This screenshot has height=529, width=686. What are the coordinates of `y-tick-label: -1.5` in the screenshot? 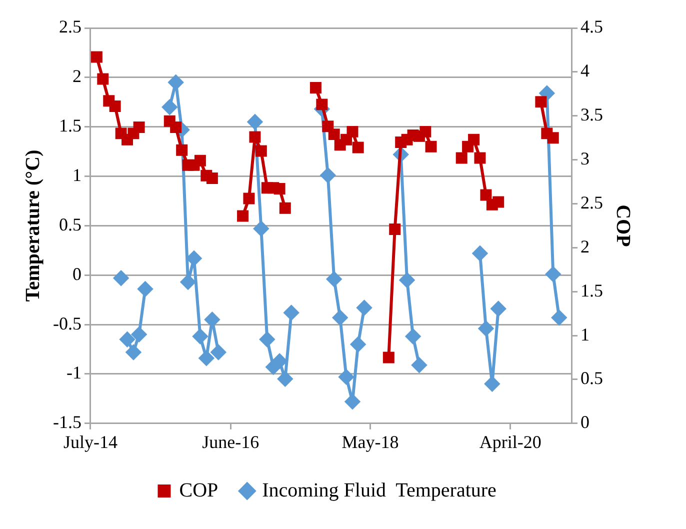 It's located at (67, 422).